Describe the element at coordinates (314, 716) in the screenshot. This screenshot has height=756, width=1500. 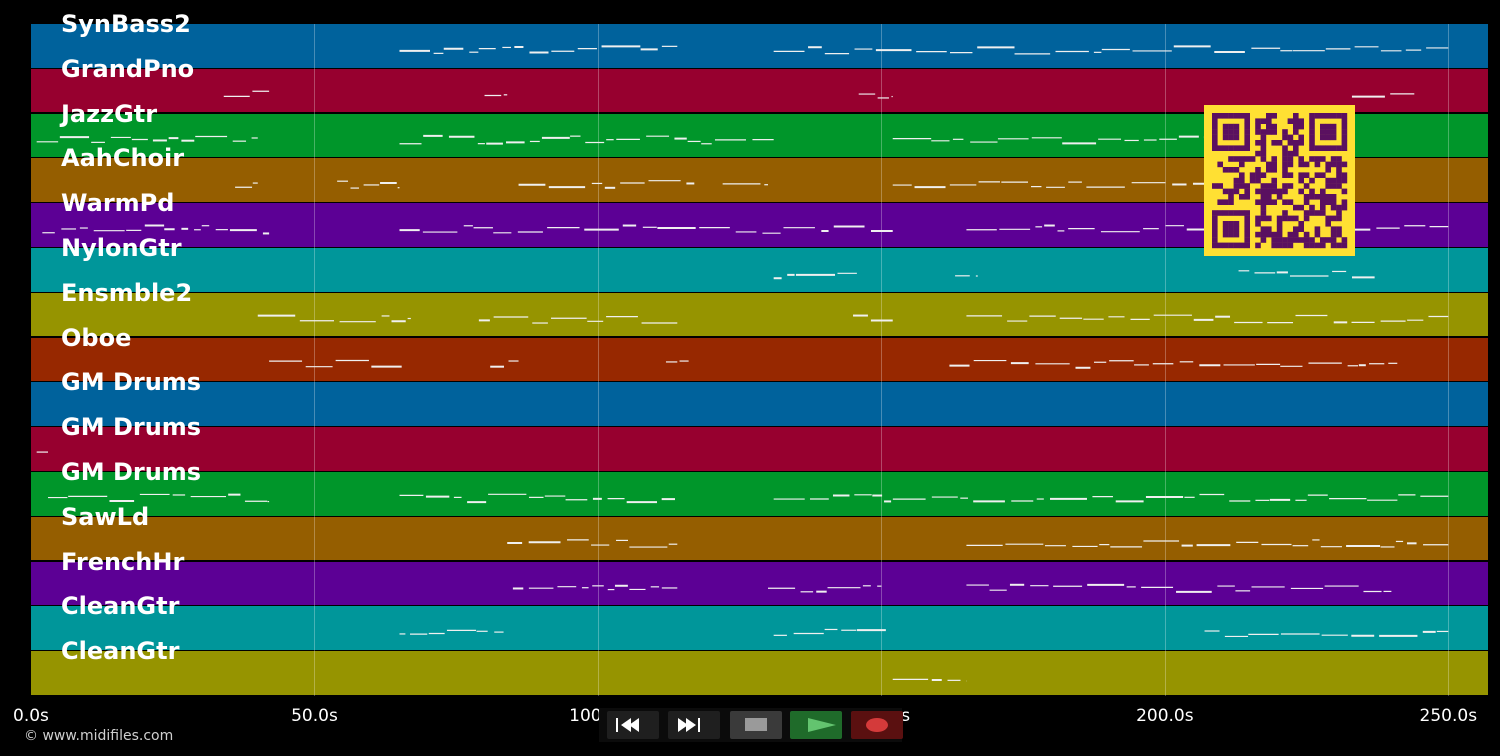
I see `time-tick-label: 50.0s` at that location.